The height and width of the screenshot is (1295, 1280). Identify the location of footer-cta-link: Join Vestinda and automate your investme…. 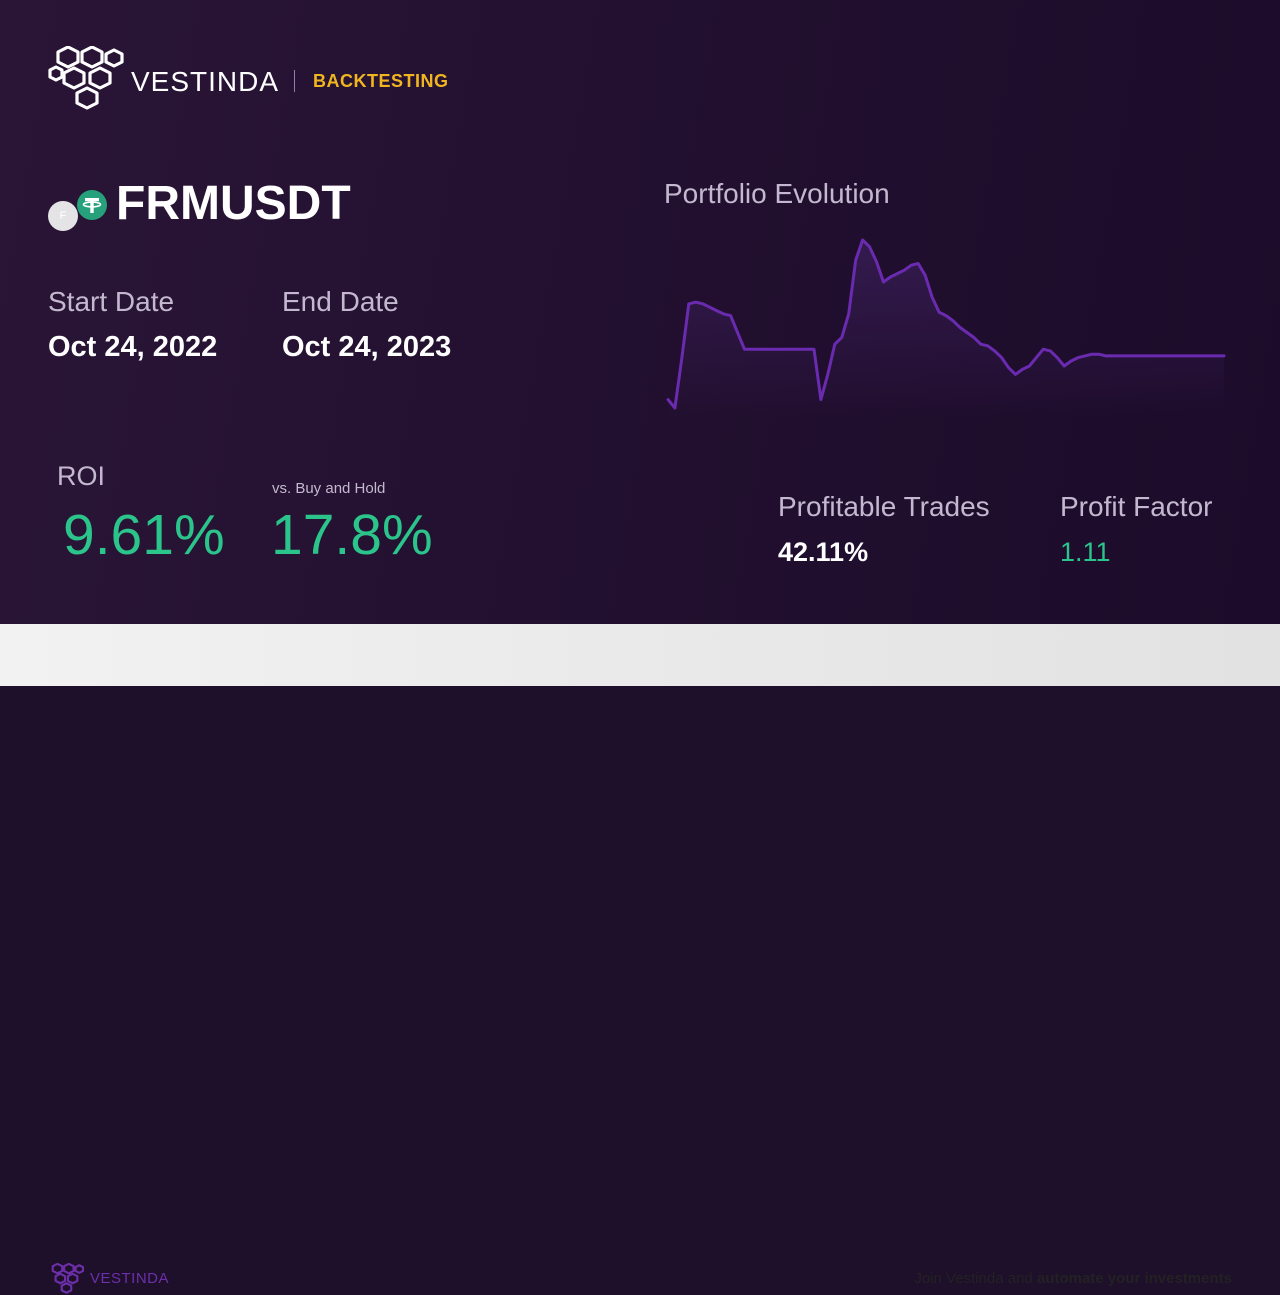
(1073, 1278).